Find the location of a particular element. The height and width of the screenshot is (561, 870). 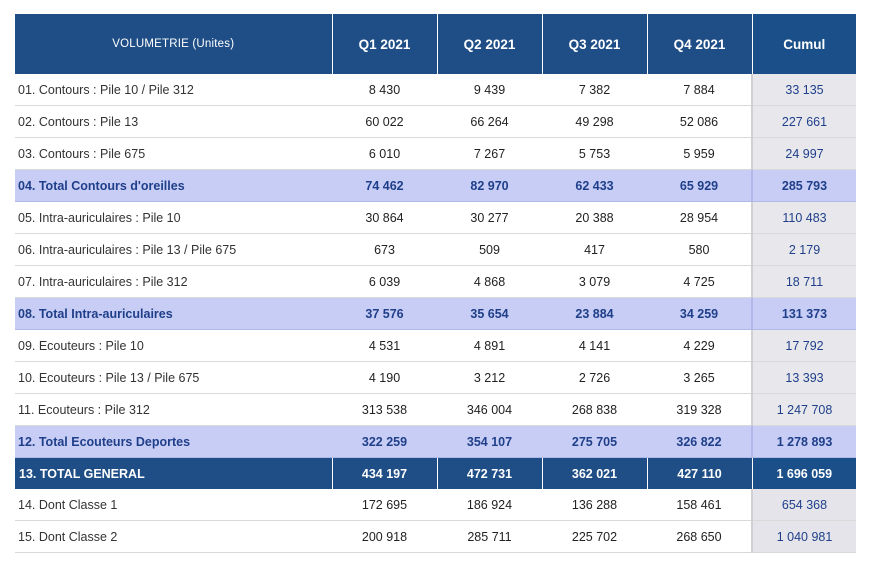

cell-cumul: 1 247 708 is located at coordinates (803, 409).